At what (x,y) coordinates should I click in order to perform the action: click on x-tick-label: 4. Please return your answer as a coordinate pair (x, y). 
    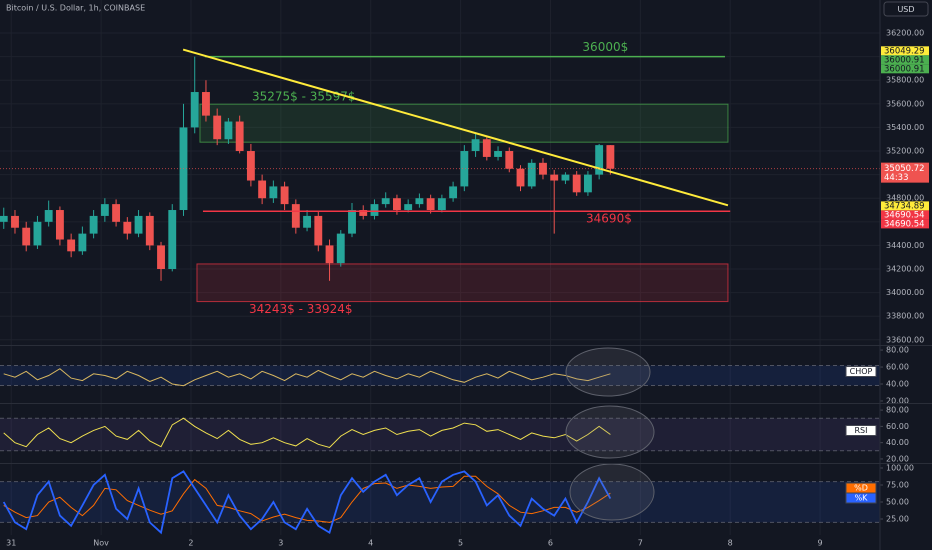
    Looking at the image, I should click on (370, 543).